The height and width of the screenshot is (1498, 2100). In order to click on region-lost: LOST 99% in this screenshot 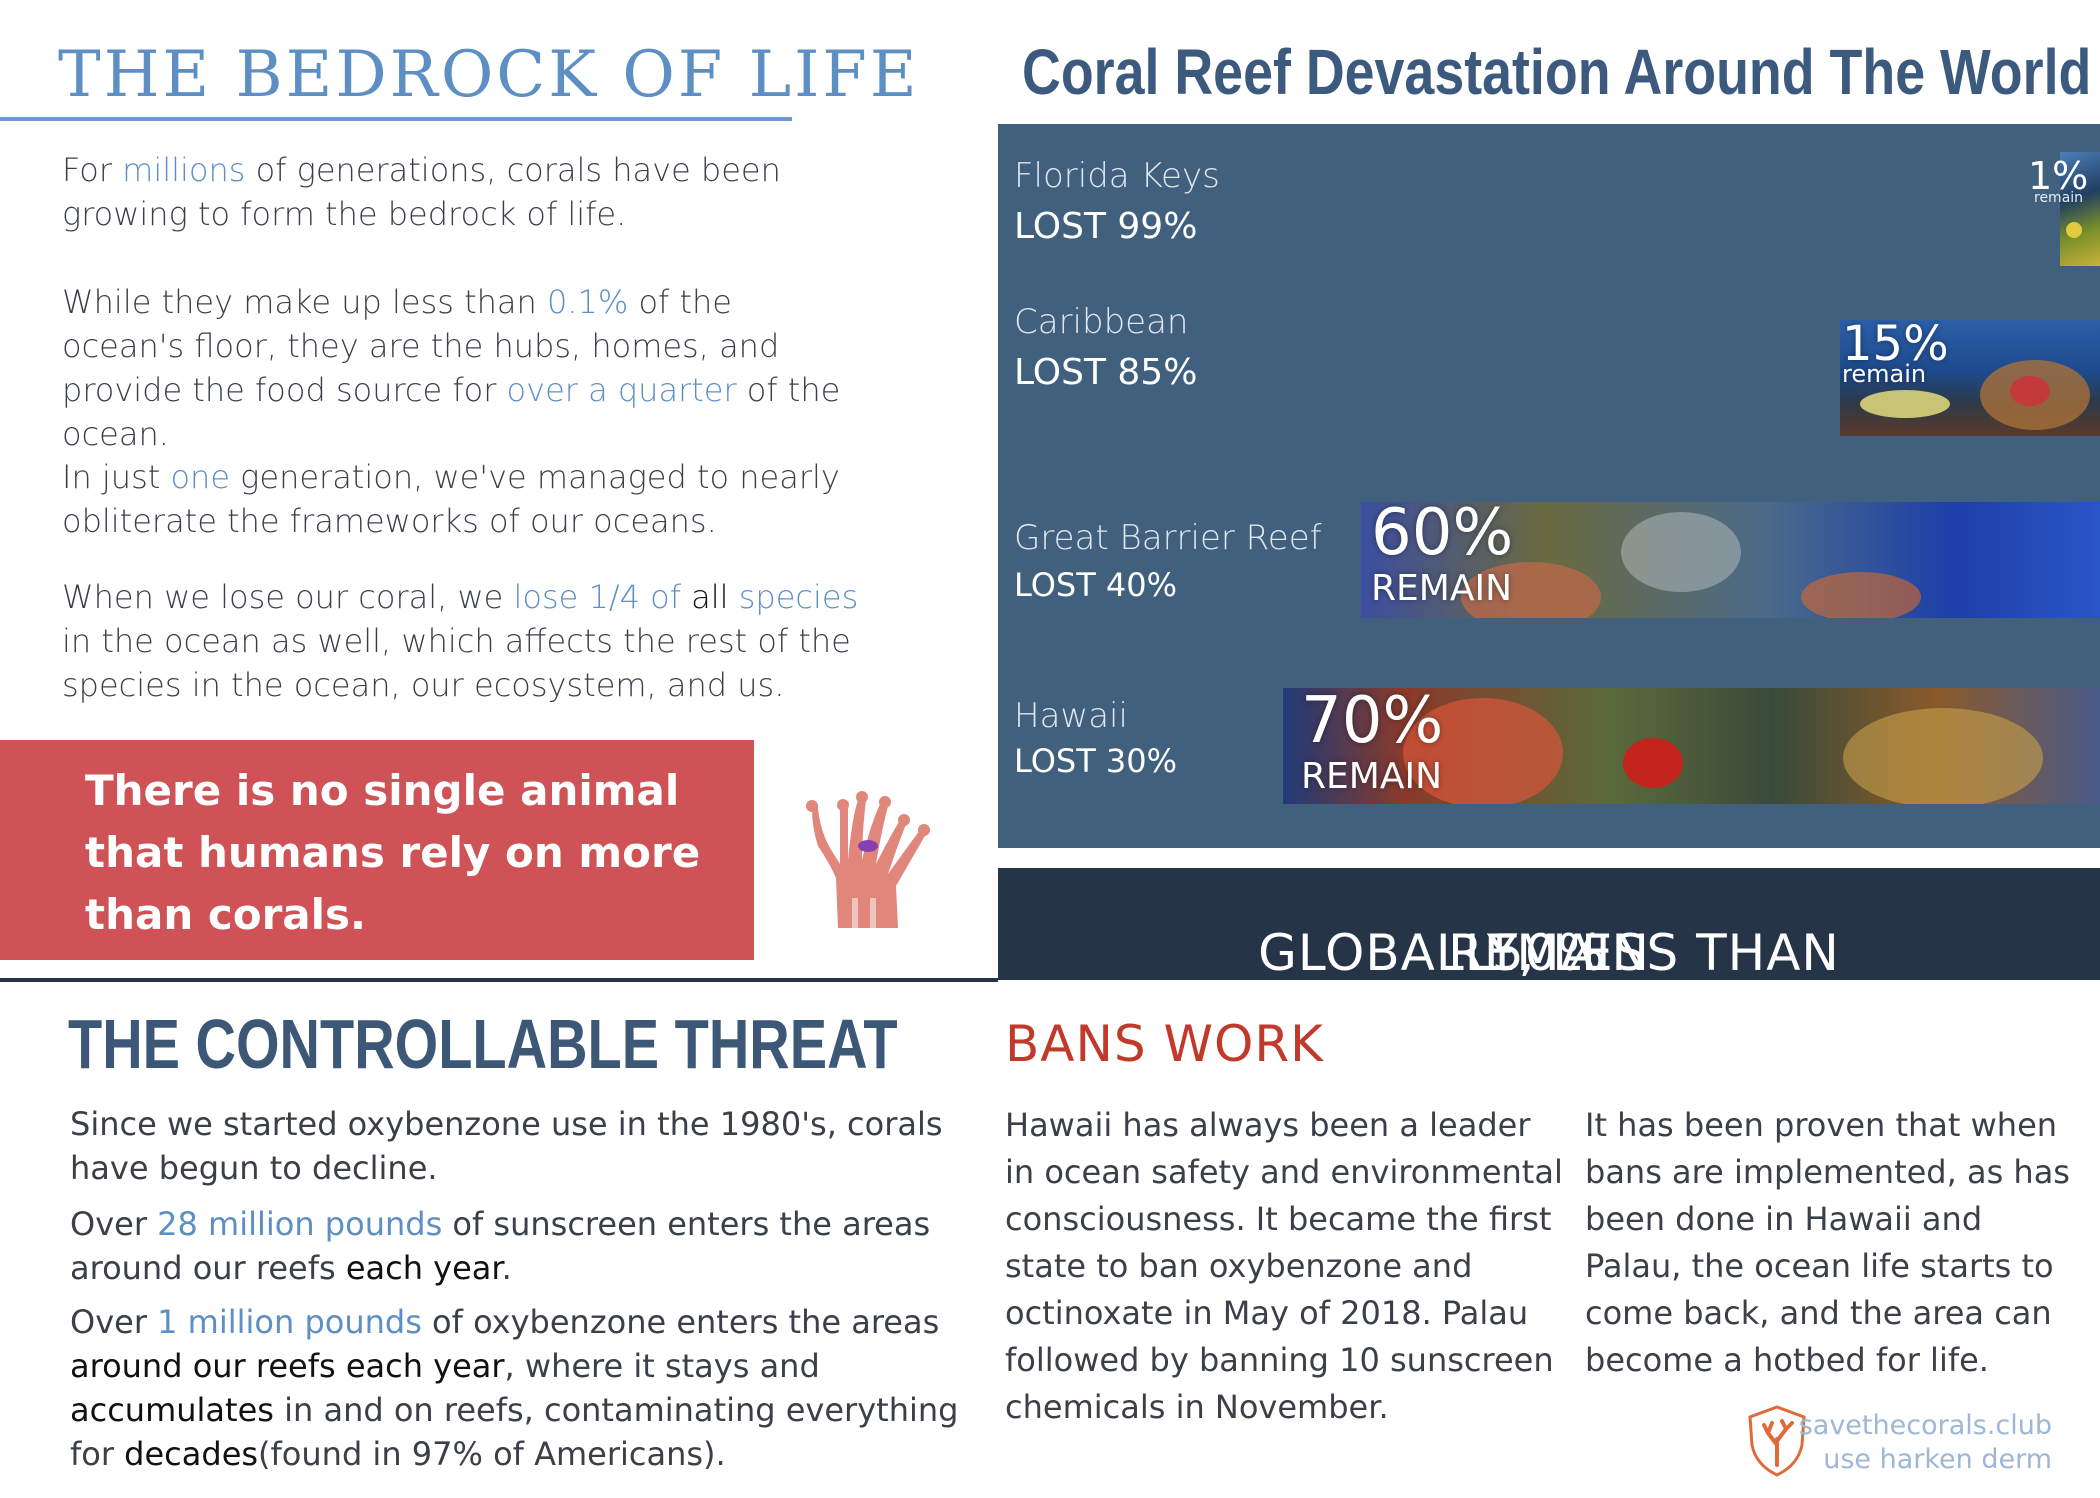, I will do `click(1106, 226)`.